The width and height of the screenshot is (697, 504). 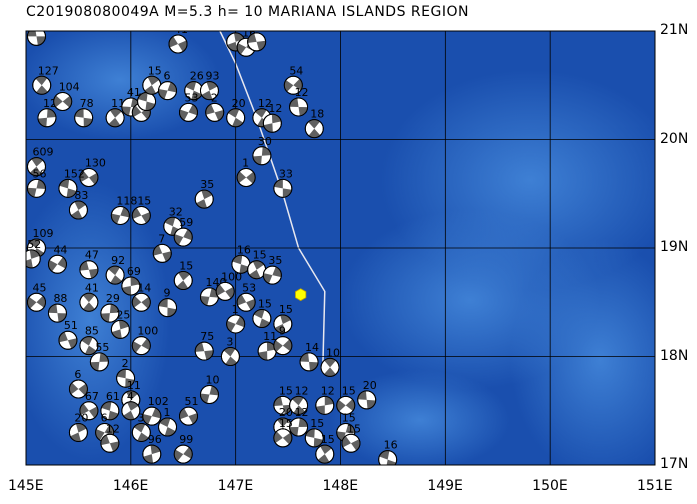 What do you see at coordinates (674, 355) in the screenshot?
I see `latitude-tick-label: 18N` at bounding box center [674, 355].